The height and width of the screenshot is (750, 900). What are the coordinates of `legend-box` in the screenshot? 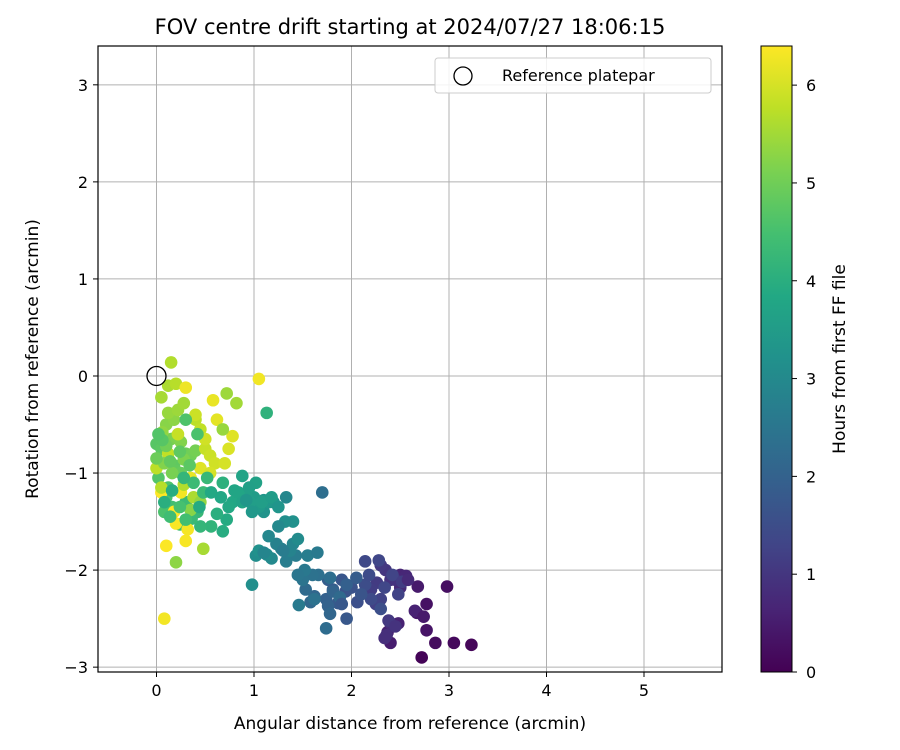 It's located at (573, 75).